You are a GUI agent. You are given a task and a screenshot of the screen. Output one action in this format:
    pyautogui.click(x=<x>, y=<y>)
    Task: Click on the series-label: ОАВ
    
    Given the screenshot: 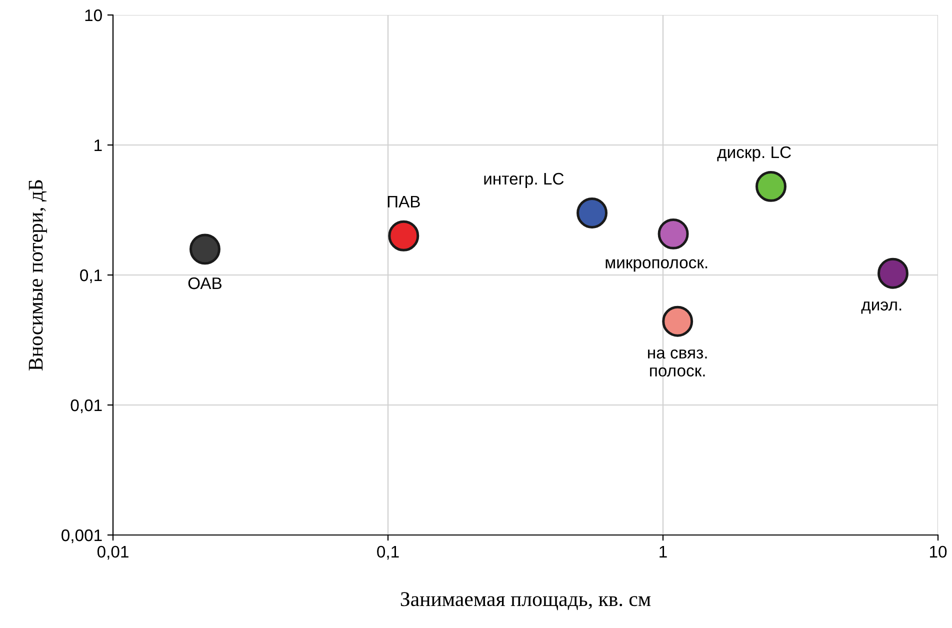 What is the action you would take?
    pyautogui.click(x=205, y=283)
    